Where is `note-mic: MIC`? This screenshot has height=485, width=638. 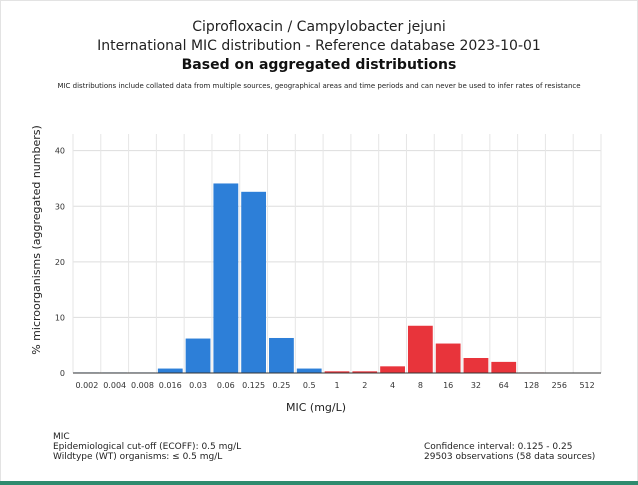 note-mic: MIC is located at coordinates (61, 437).